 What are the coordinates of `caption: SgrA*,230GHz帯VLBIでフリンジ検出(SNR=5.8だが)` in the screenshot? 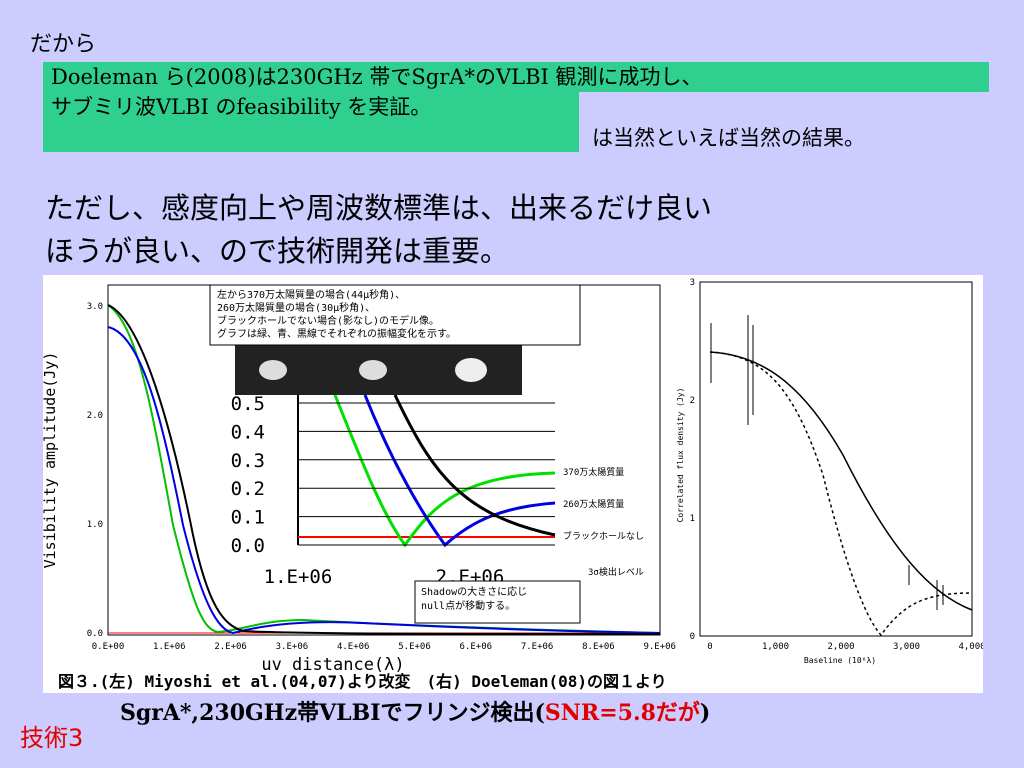 It's located at (415, 711).